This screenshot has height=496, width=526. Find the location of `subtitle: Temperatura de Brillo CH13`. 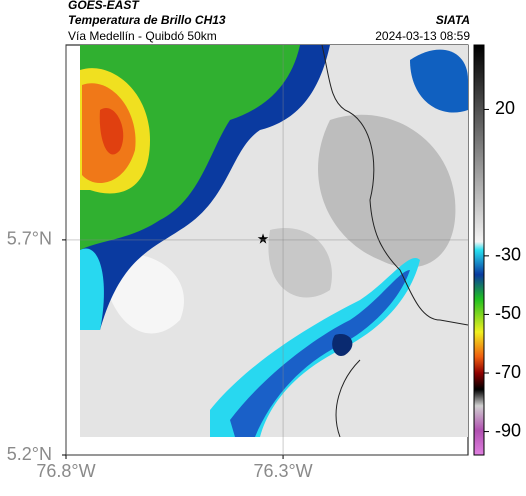

subtitle: Temperatura de Brillo CH13 is located at coordinates (147, 20).